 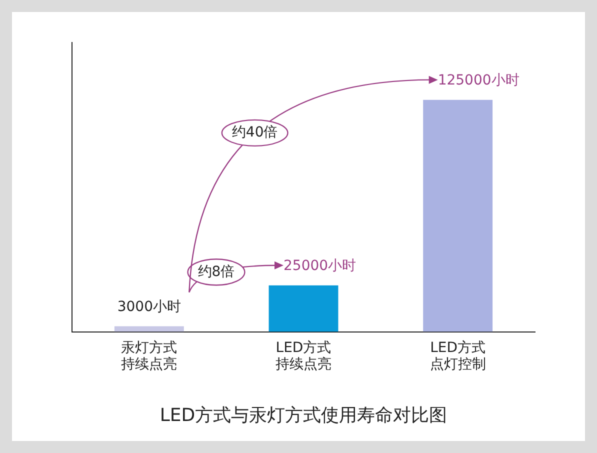 What do you see at coordinates (255, 132) in the screenshot?
I see `annotation: 约40倍` at bounding box center [255, 132].